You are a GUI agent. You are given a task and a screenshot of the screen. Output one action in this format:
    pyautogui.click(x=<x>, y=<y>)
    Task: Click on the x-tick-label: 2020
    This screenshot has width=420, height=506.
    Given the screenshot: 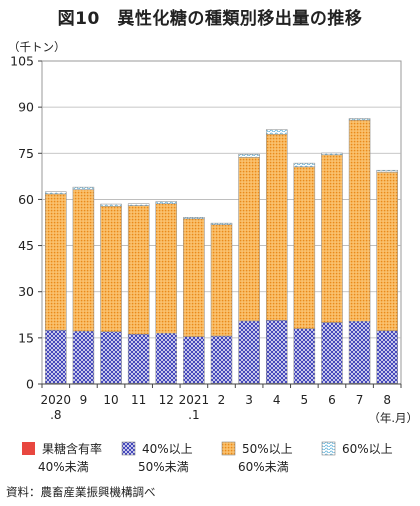 What is the action you would take?
    pyautogui.click(x=56, y=400)
    